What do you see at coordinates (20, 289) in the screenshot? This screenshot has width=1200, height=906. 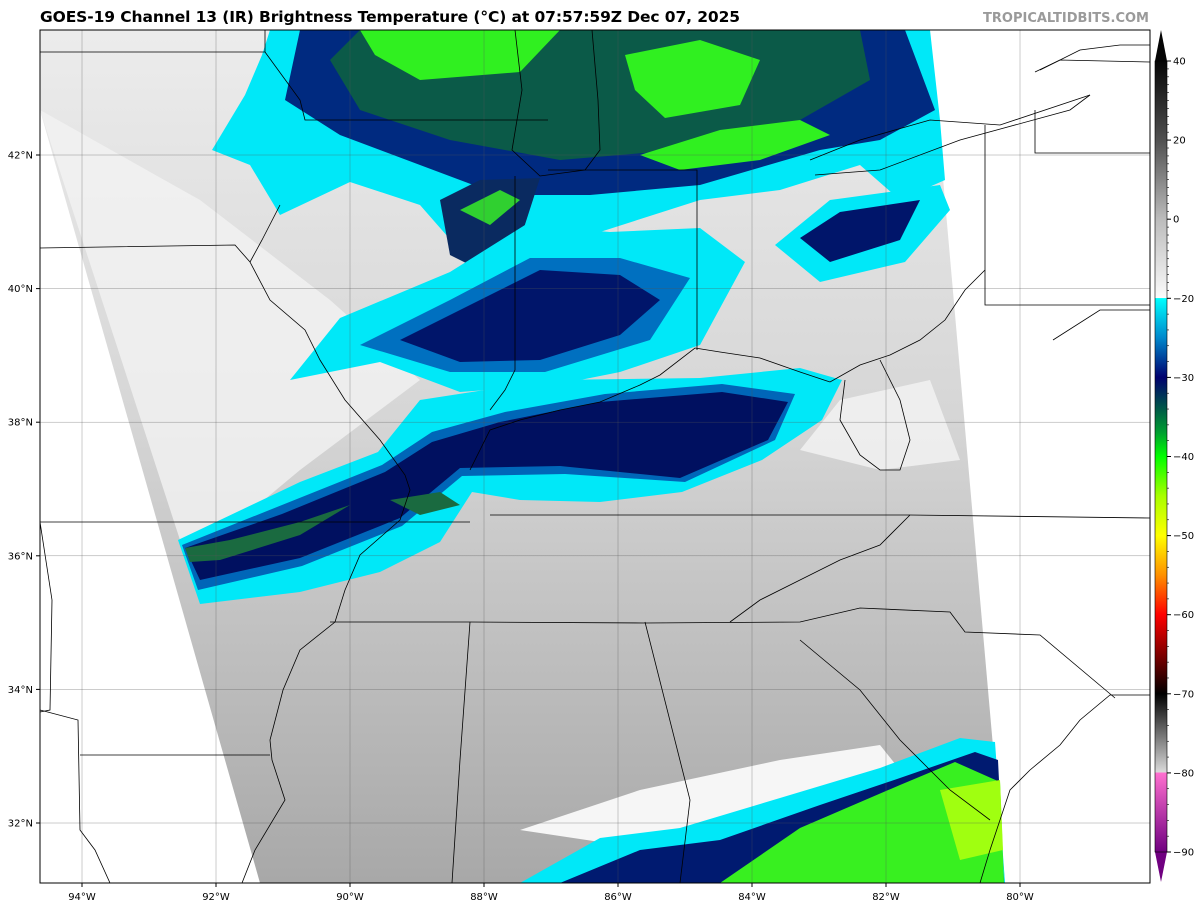 I see `lat-tick-label: 40°N` at bounding box center [20, 289].